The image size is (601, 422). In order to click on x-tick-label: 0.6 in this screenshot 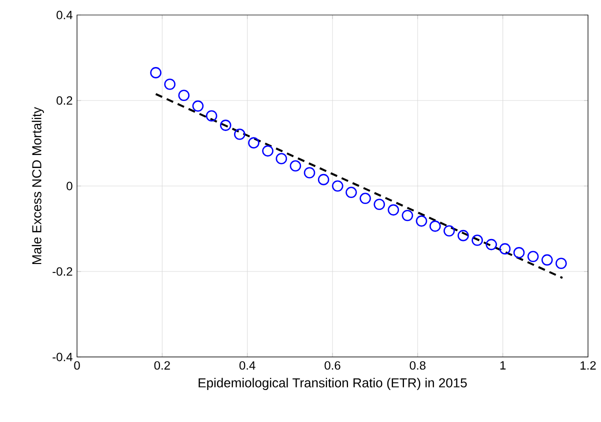, I will do `click(332, 365)`.